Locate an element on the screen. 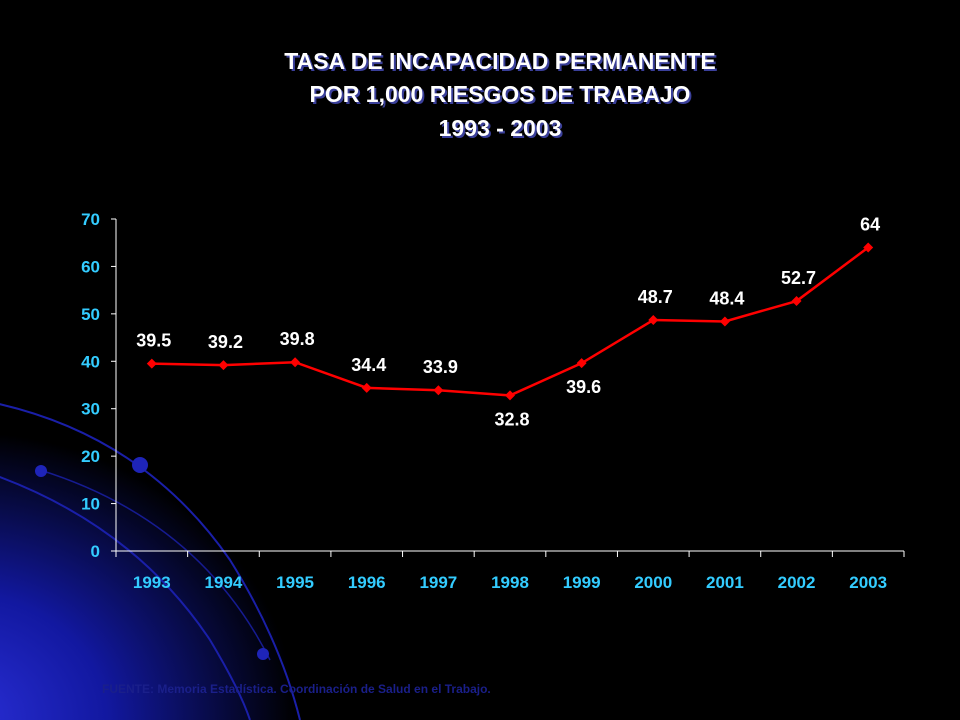 This screenshot has width=960, height=720. x-tick-label: 2001 is located at coordinates (725, 582).